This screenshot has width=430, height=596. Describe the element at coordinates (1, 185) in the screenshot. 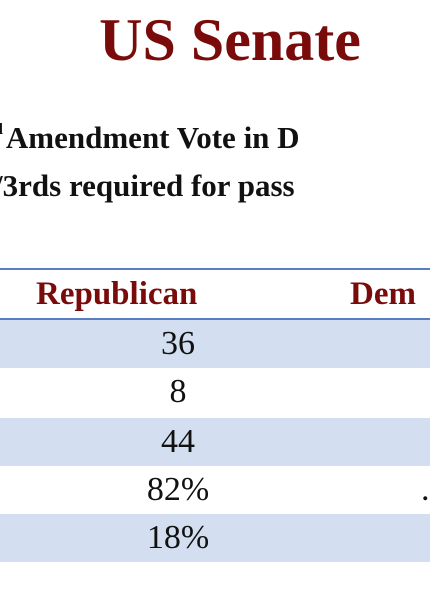

I see `subtitle-line-2-lead: /` at that location.